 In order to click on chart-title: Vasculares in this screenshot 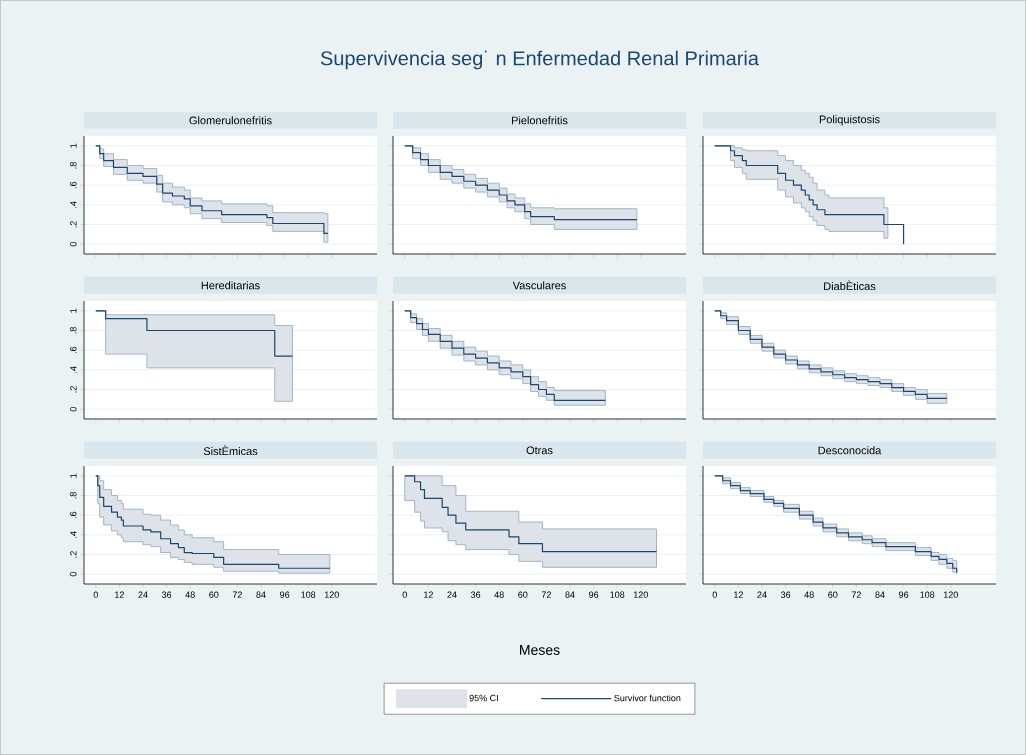, I will do `click(539, 285)`.